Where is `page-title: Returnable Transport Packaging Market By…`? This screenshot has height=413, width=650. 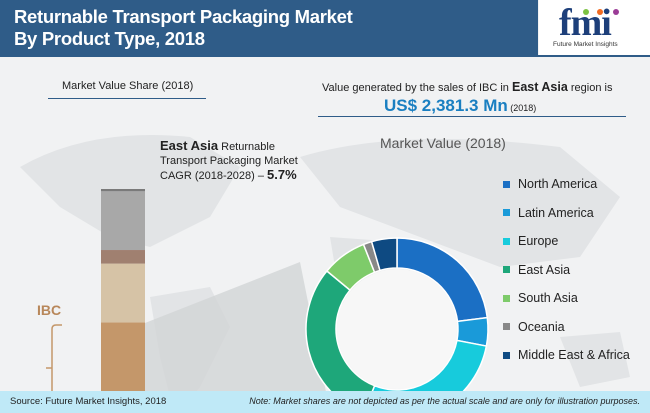 page-title: Returnable Transport Packaging Market By… is located at coordinates (183, 28).